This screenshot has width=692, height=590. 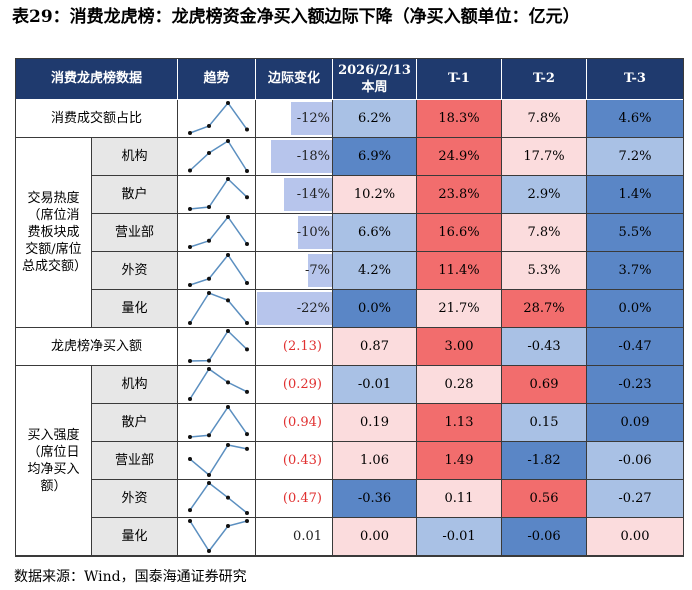 What do you see at coordinates (459, 347) in the screenshot?
I see `value-cell: 3.00` at bounding box center [459, 347].